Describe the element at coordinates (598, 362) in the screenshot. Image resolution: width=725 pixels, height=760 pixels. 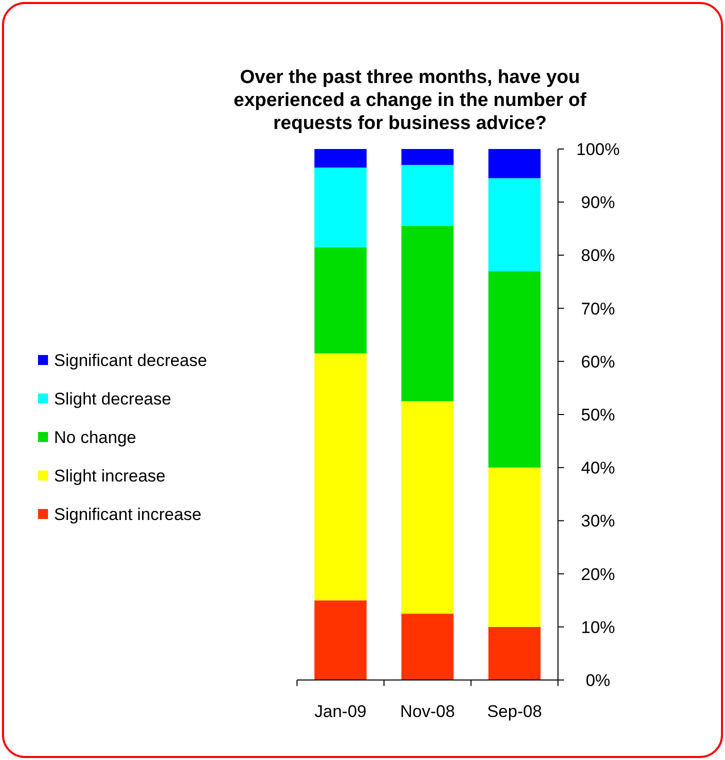
I see `y-tick-label: 60%` at that location.